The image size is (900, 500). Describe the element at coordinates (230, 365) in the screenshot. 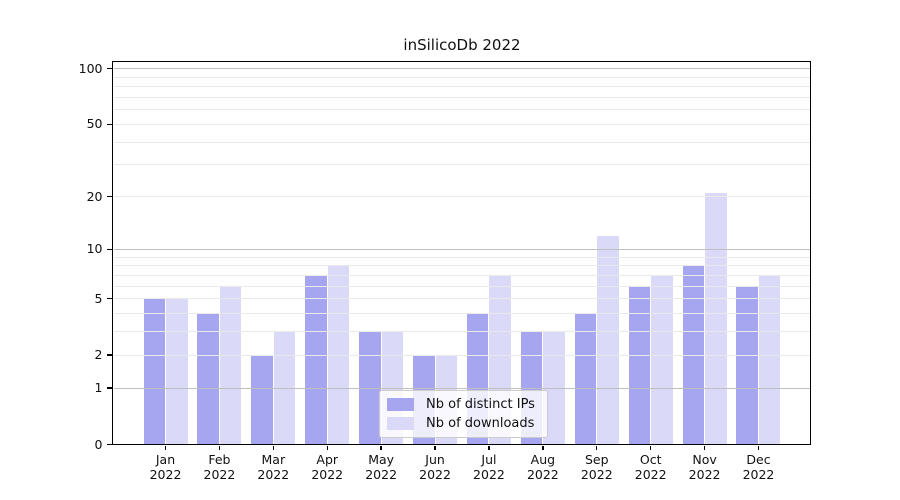

I see `bar-feb-downloads` at that location.